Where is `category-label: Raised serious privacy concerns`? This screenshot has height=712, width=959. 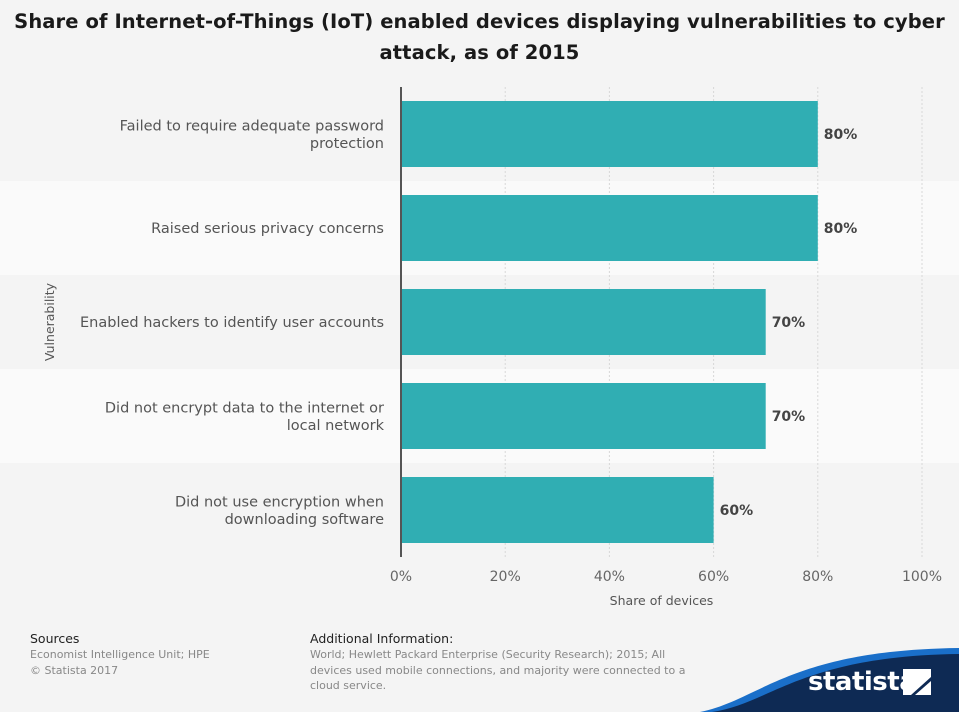
category-label: Raised serious privacy concerns is located at coordinates (267, 229).